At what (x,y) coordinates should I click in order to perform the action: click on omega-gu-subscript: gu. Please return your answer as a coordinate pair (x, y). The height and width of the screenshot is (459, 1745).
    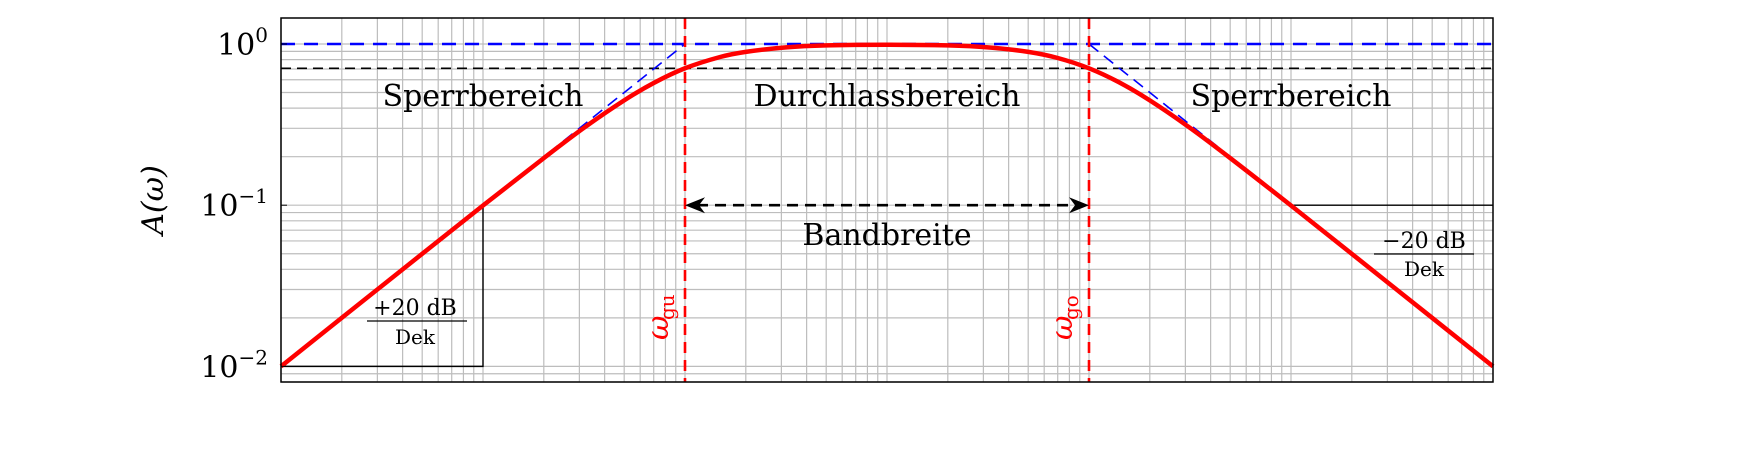
    Looking at the image, I should click on (667, 307).